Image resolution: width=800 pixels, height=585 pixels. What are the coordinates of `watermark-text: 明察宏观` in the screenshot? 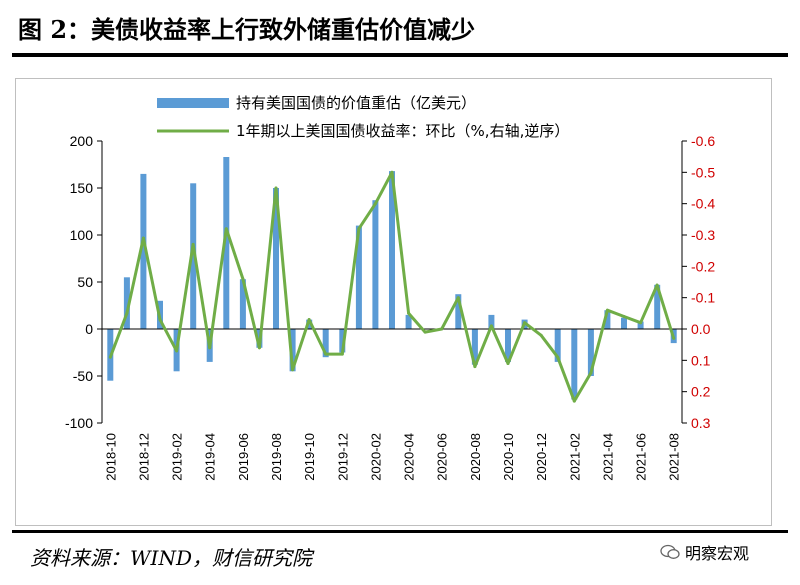 It's located at (717, 553).